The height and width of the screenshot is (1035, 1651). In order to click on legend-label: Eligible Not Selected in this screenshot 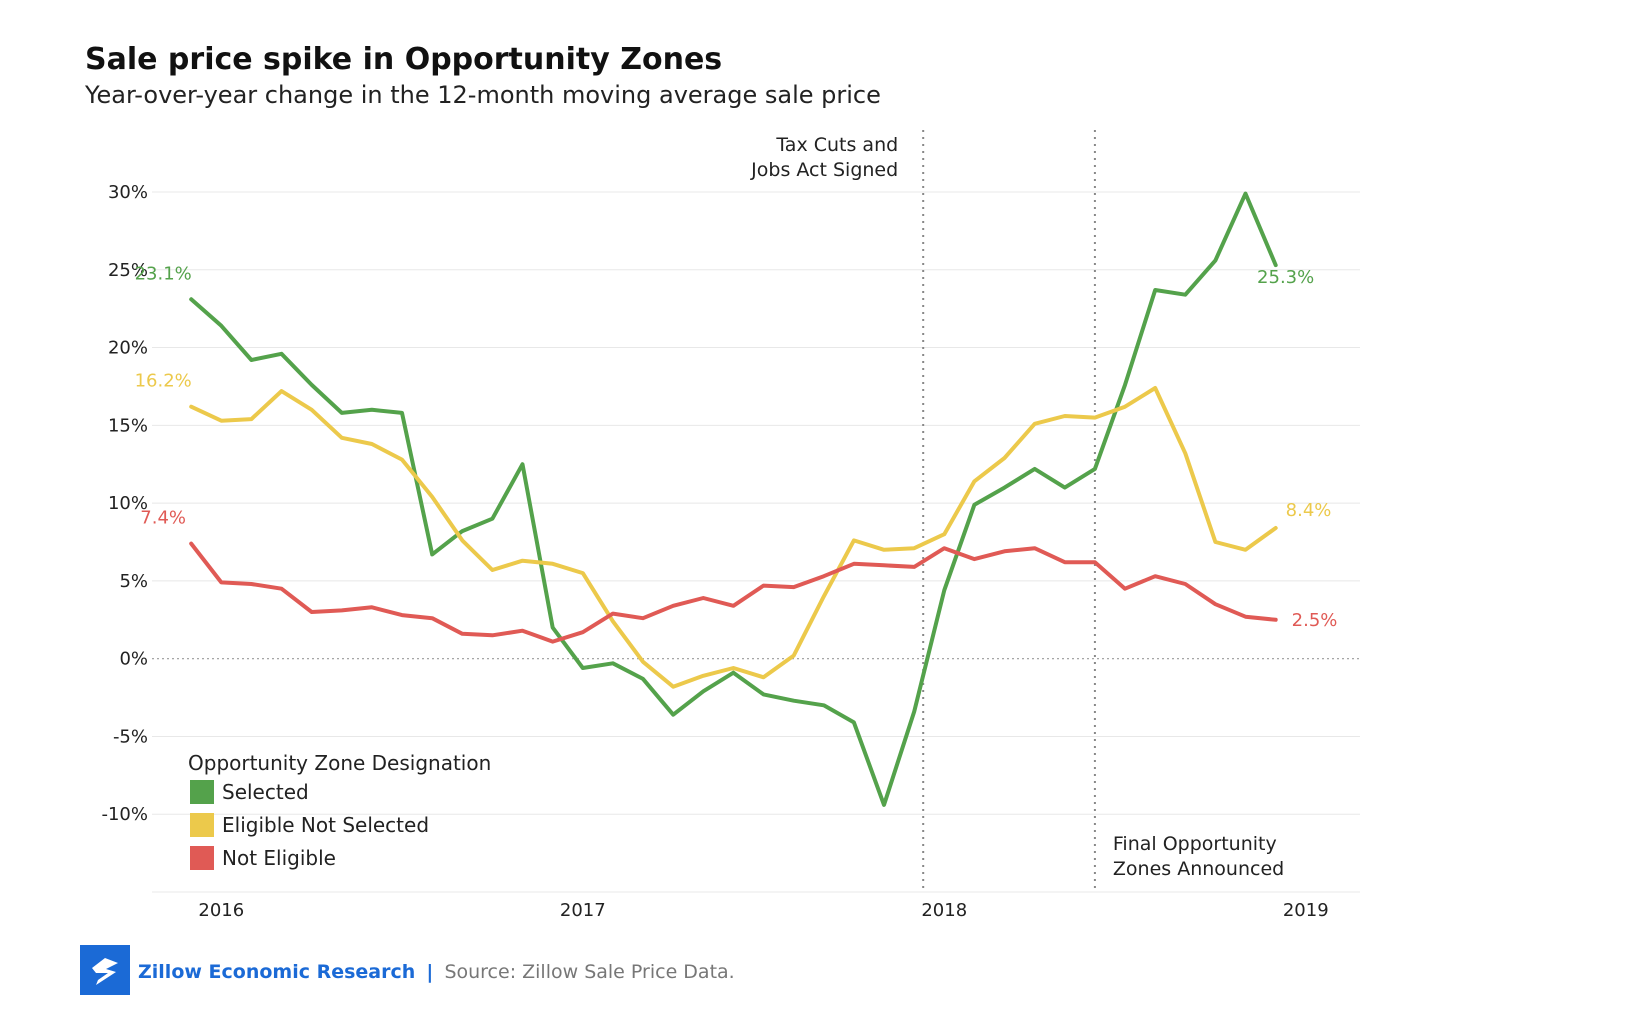, I will do `click(325, 825)`.